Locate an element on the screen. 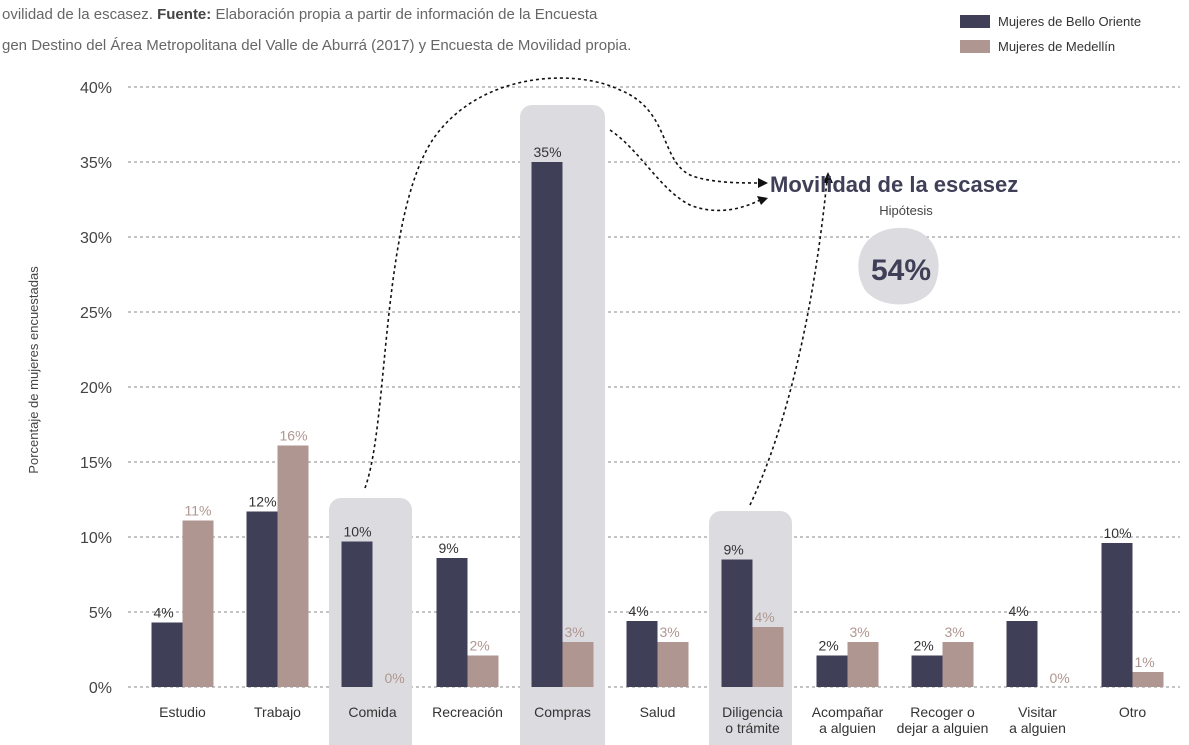  y-tick-label: 5% is located at coordinates (100, 613).